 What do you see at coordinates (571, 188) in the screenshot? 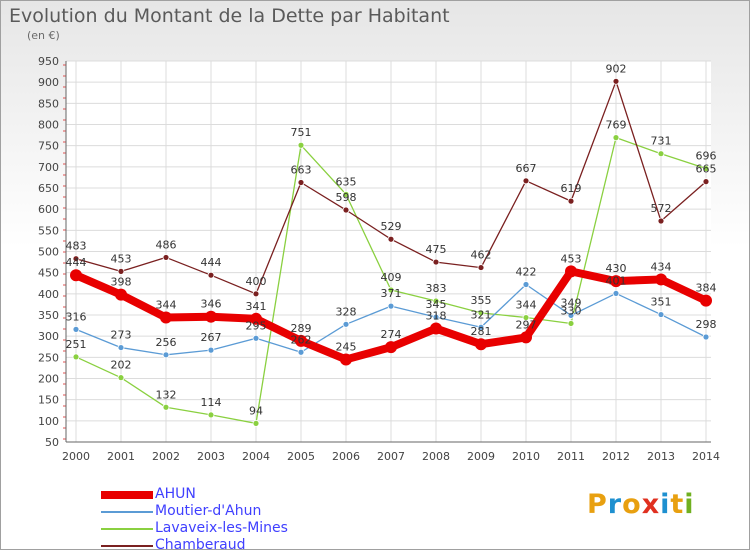
I see `data-label: 619` at bounding box center [571, 188].